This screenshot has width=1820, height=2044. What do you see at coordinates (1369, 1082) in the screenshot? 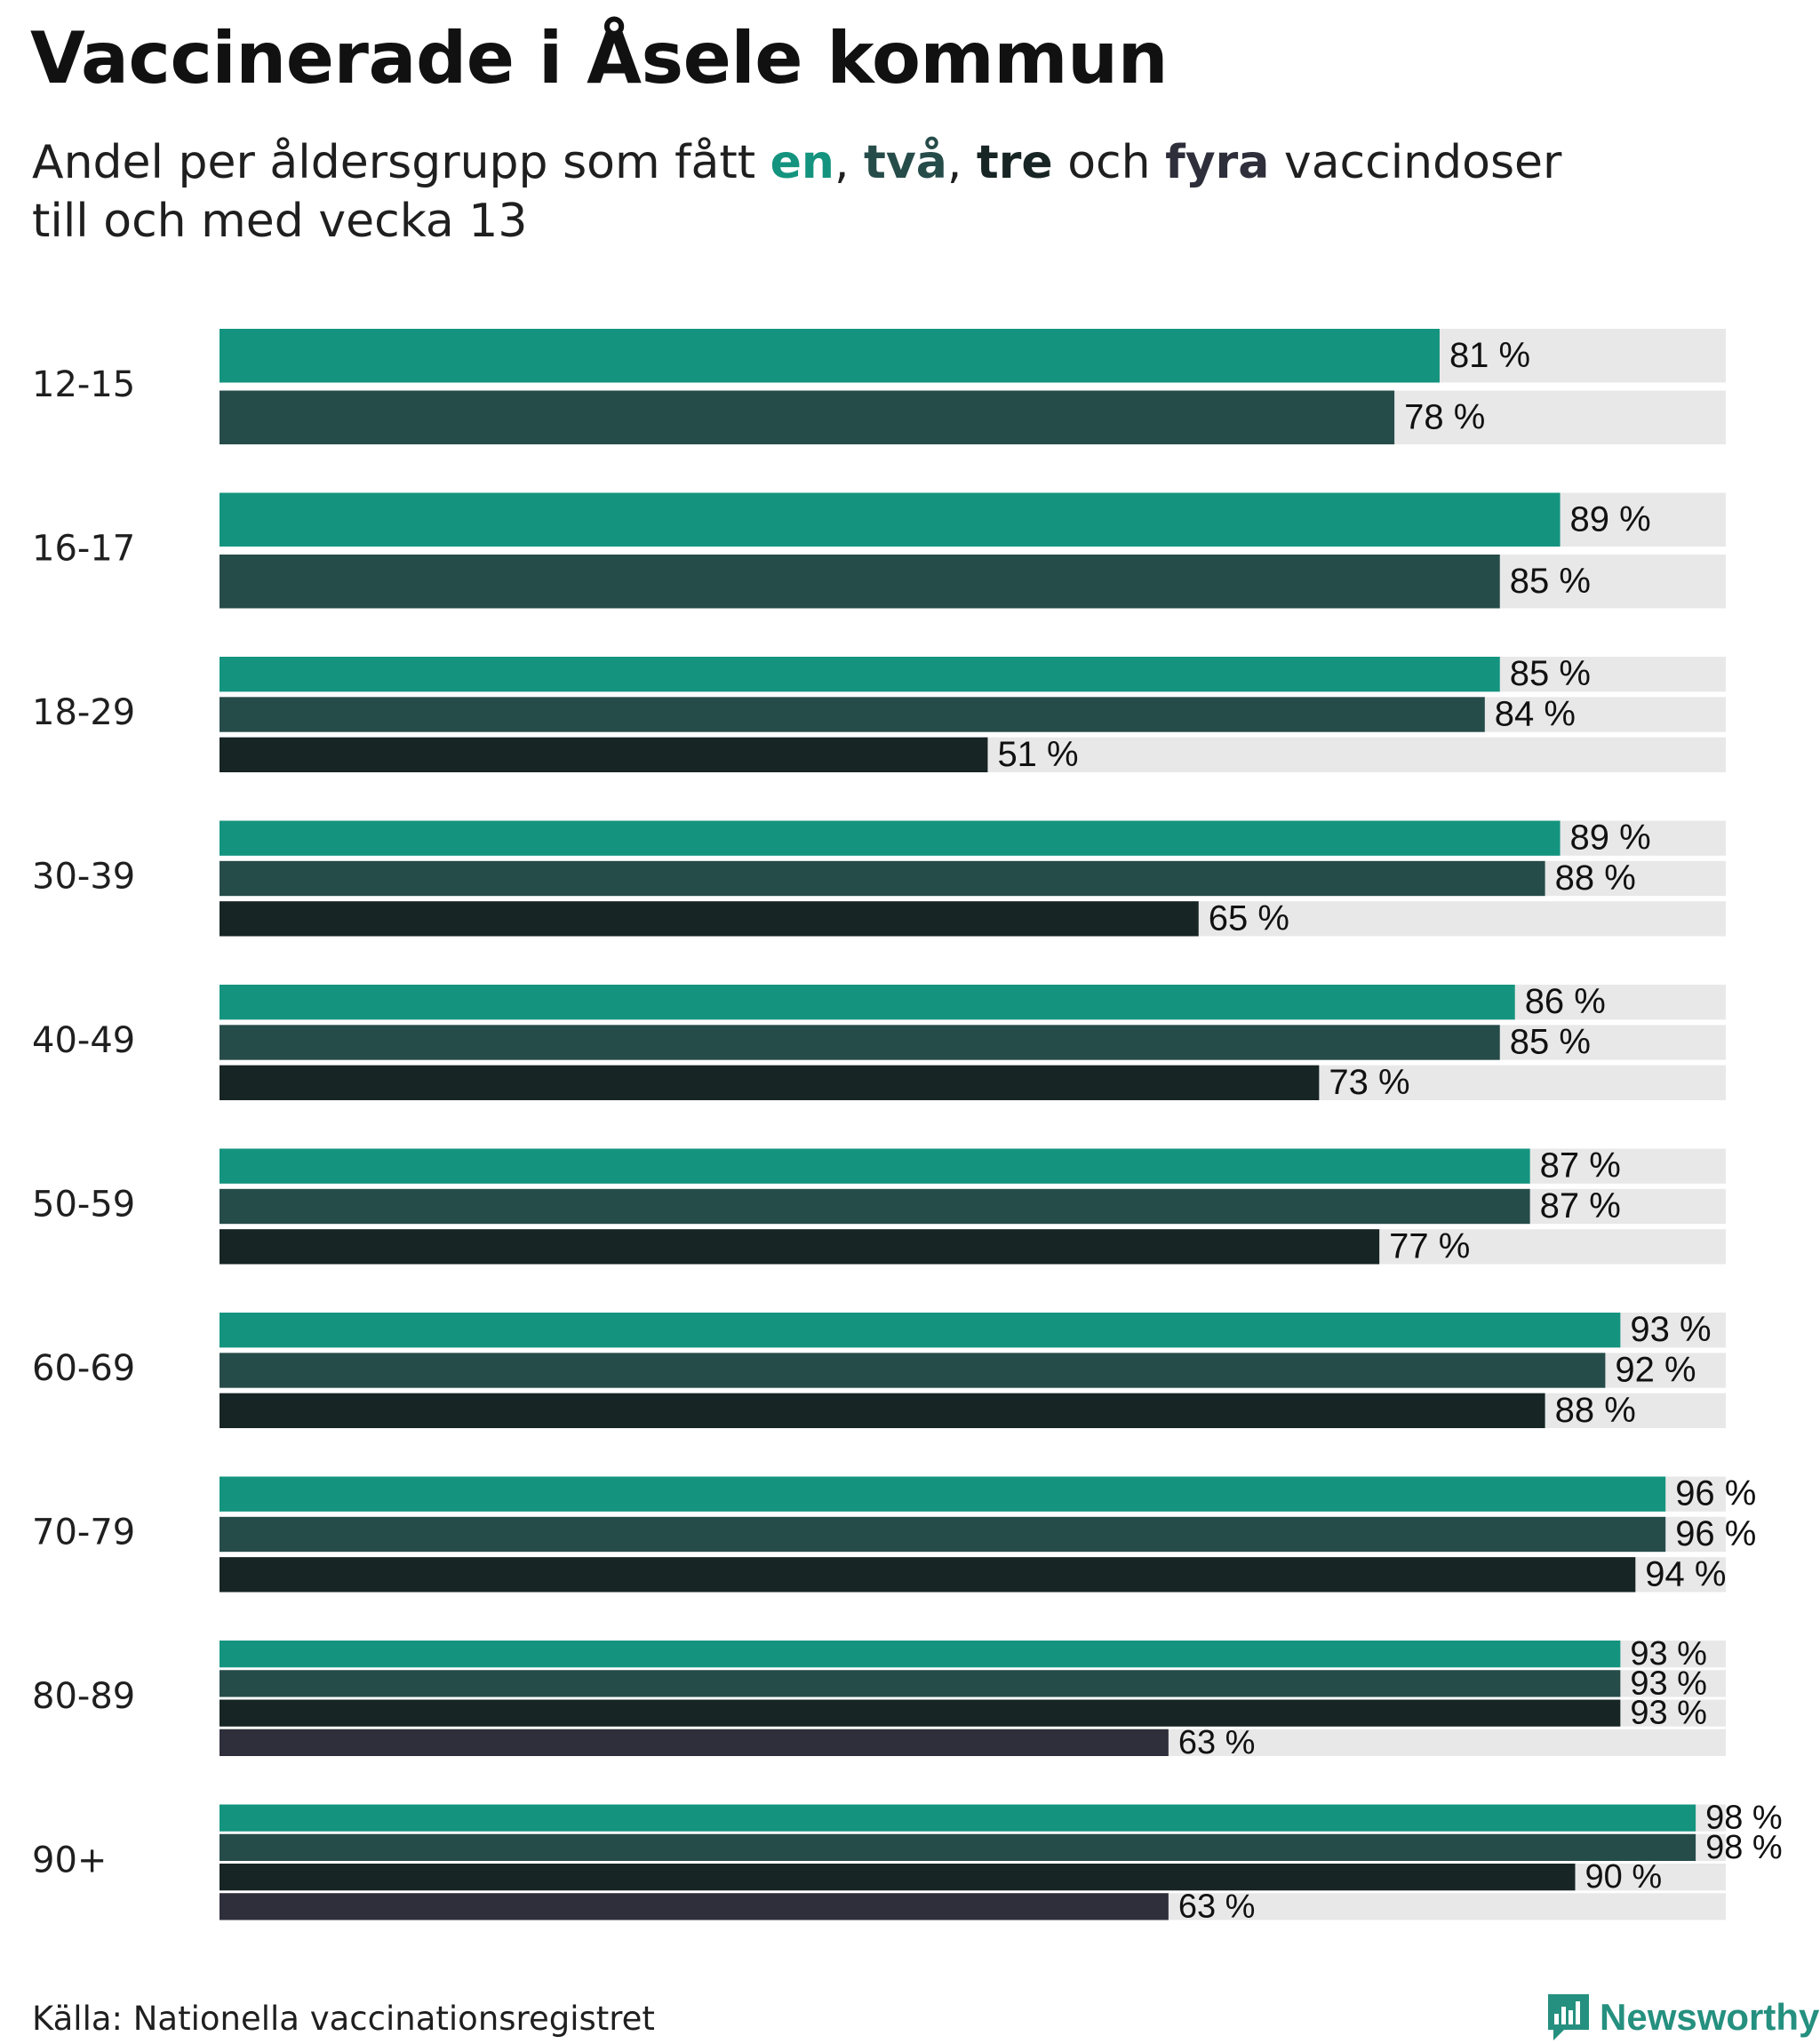
I see `data-label: 73 %` at bounding box center [1369, 1082].